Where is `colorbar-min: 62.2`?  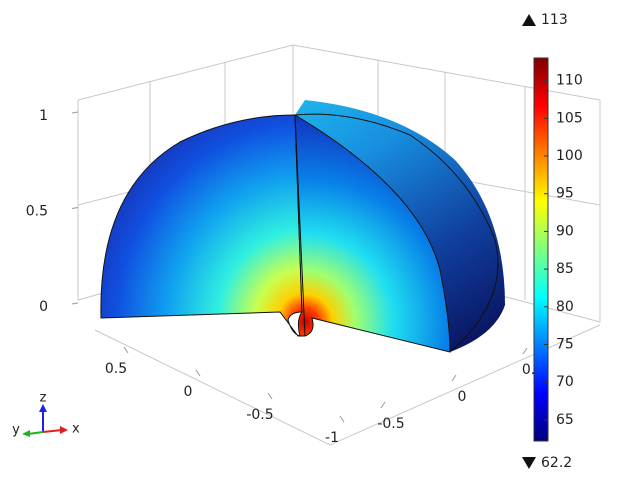 colorbar-min: 62.2 is located at coordinates (556, 463).